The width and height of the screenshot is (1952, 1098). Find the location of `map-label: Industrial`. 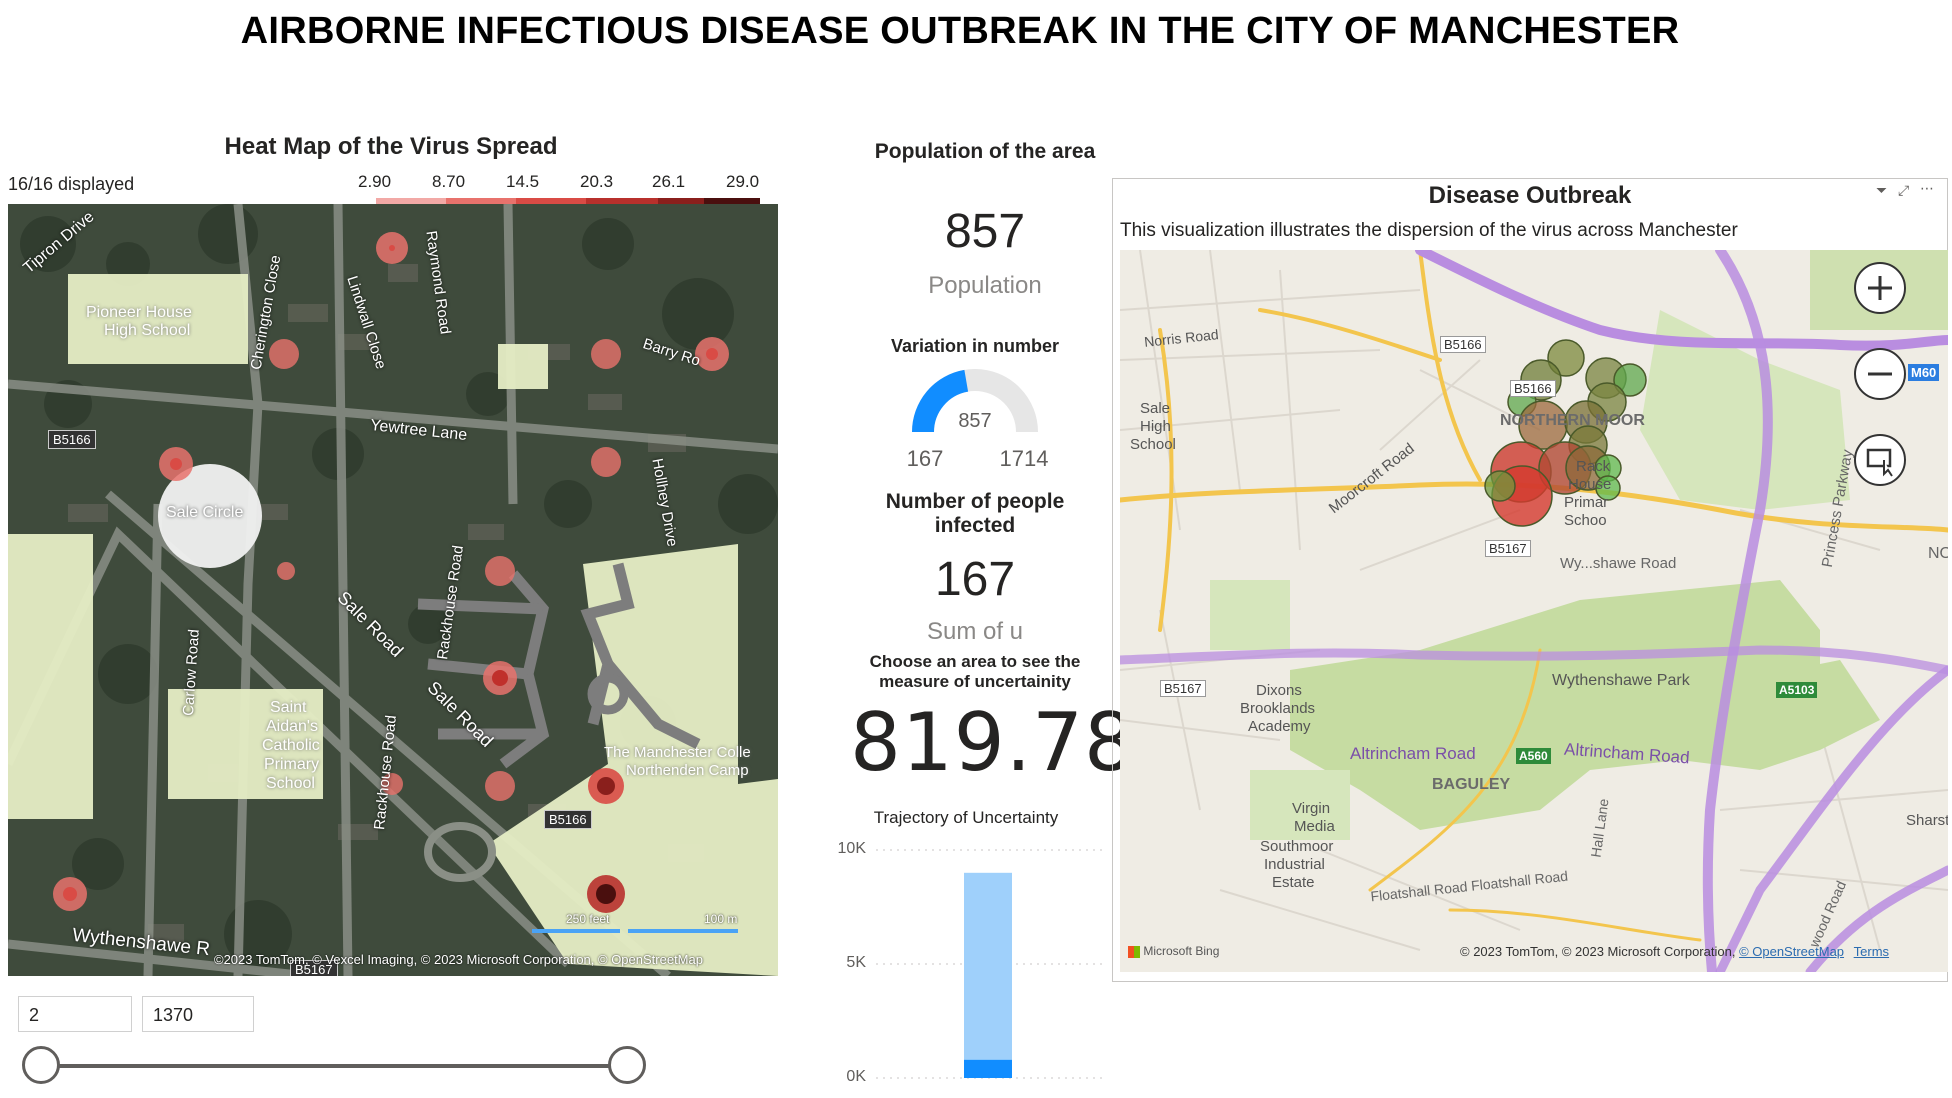

map-label: Industrial is located at coordinates (1294, 864).